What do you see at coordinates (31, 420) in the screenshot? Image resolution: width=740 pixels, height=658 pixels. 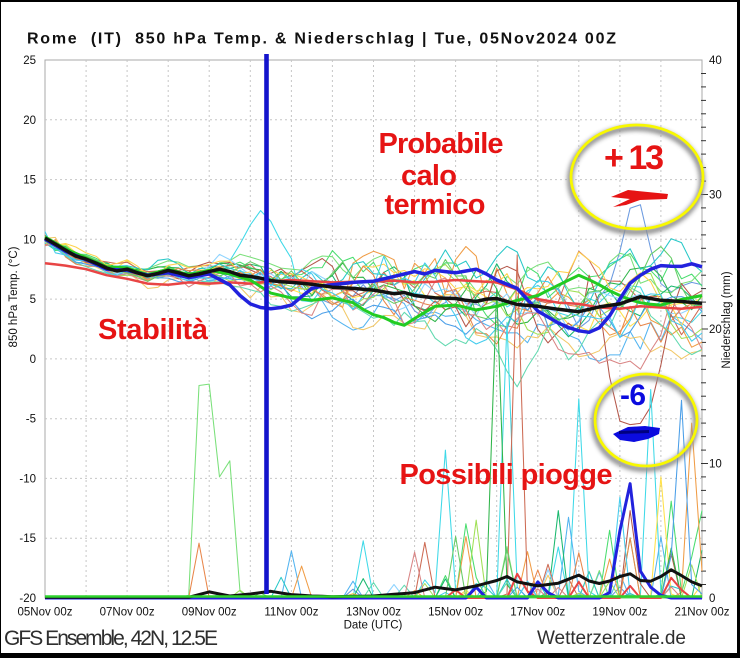 I see `svg-text: -5` at bounding box center [31, 420].